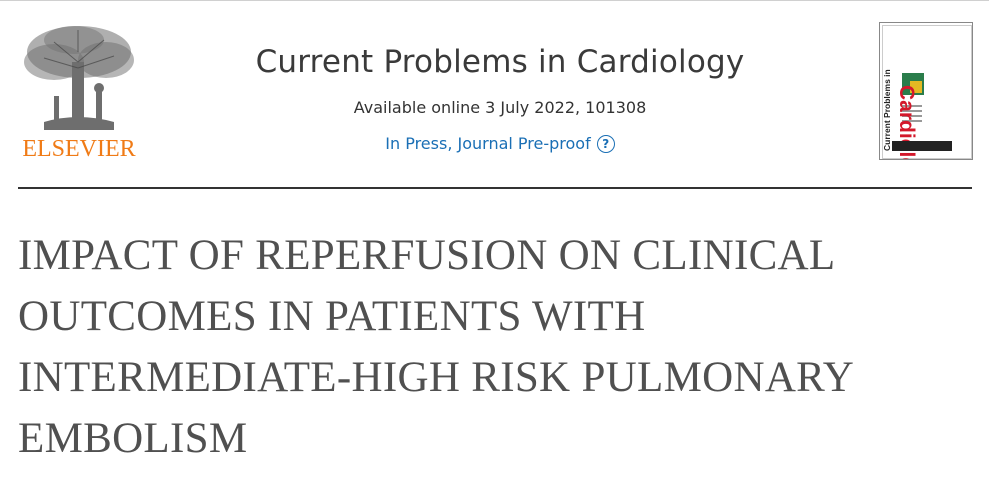 This screenshot has height=477, width=989. I want to click on cover-text-lines, so click(912, 115).